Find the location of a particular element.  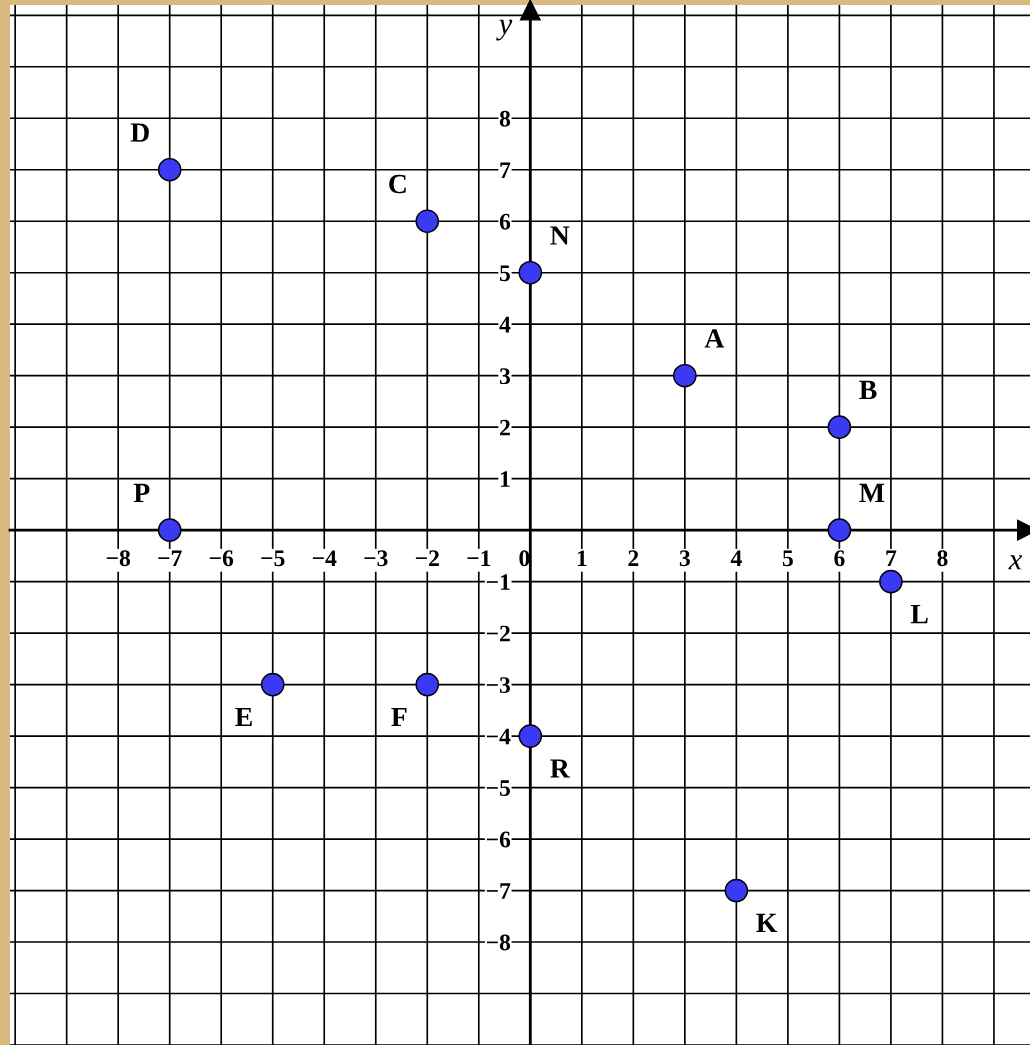

x-tick-label: 7 is located at coordinates (891, 558).